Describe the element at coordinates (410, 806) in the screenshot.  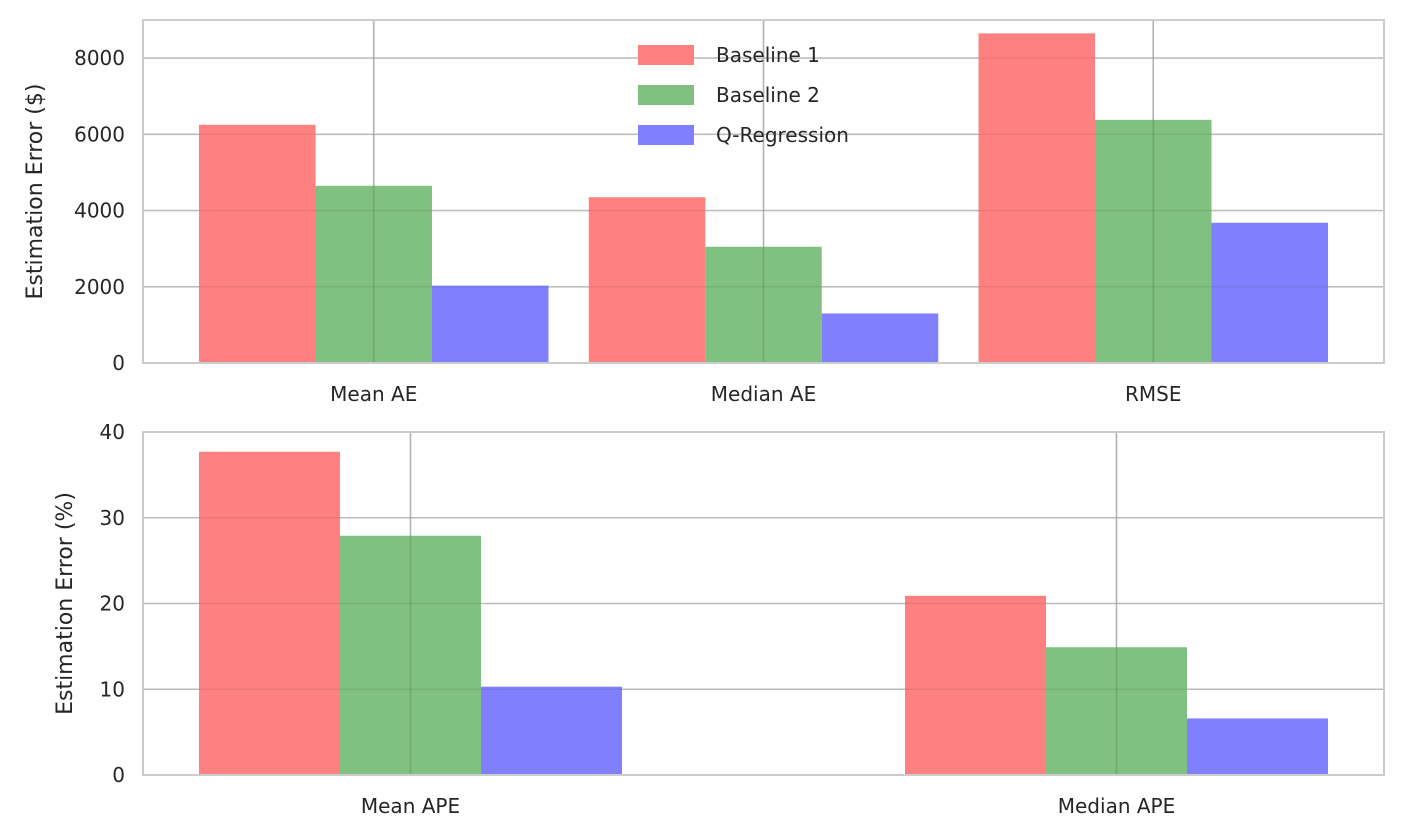
I see `x-tick-label-mean-ape: Mean APE` at that location.